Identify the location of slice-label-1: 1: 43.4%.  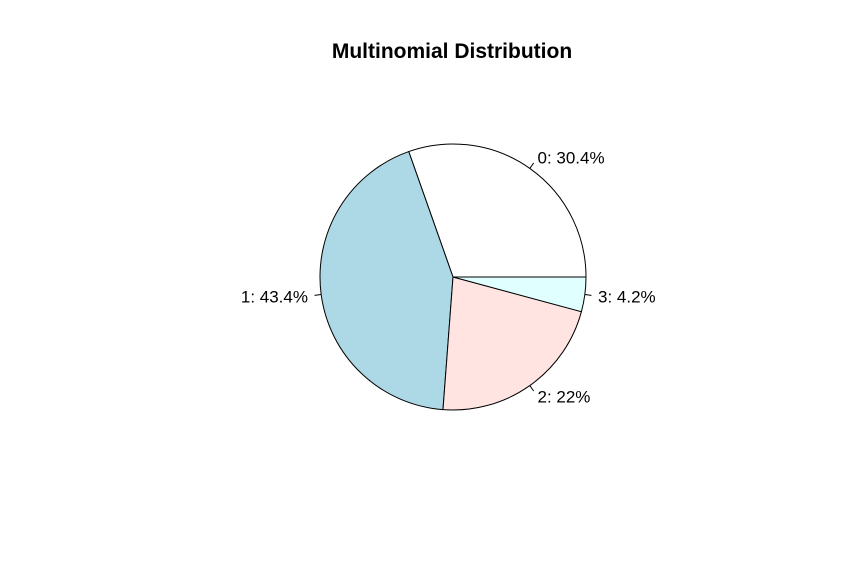
(274, 296).